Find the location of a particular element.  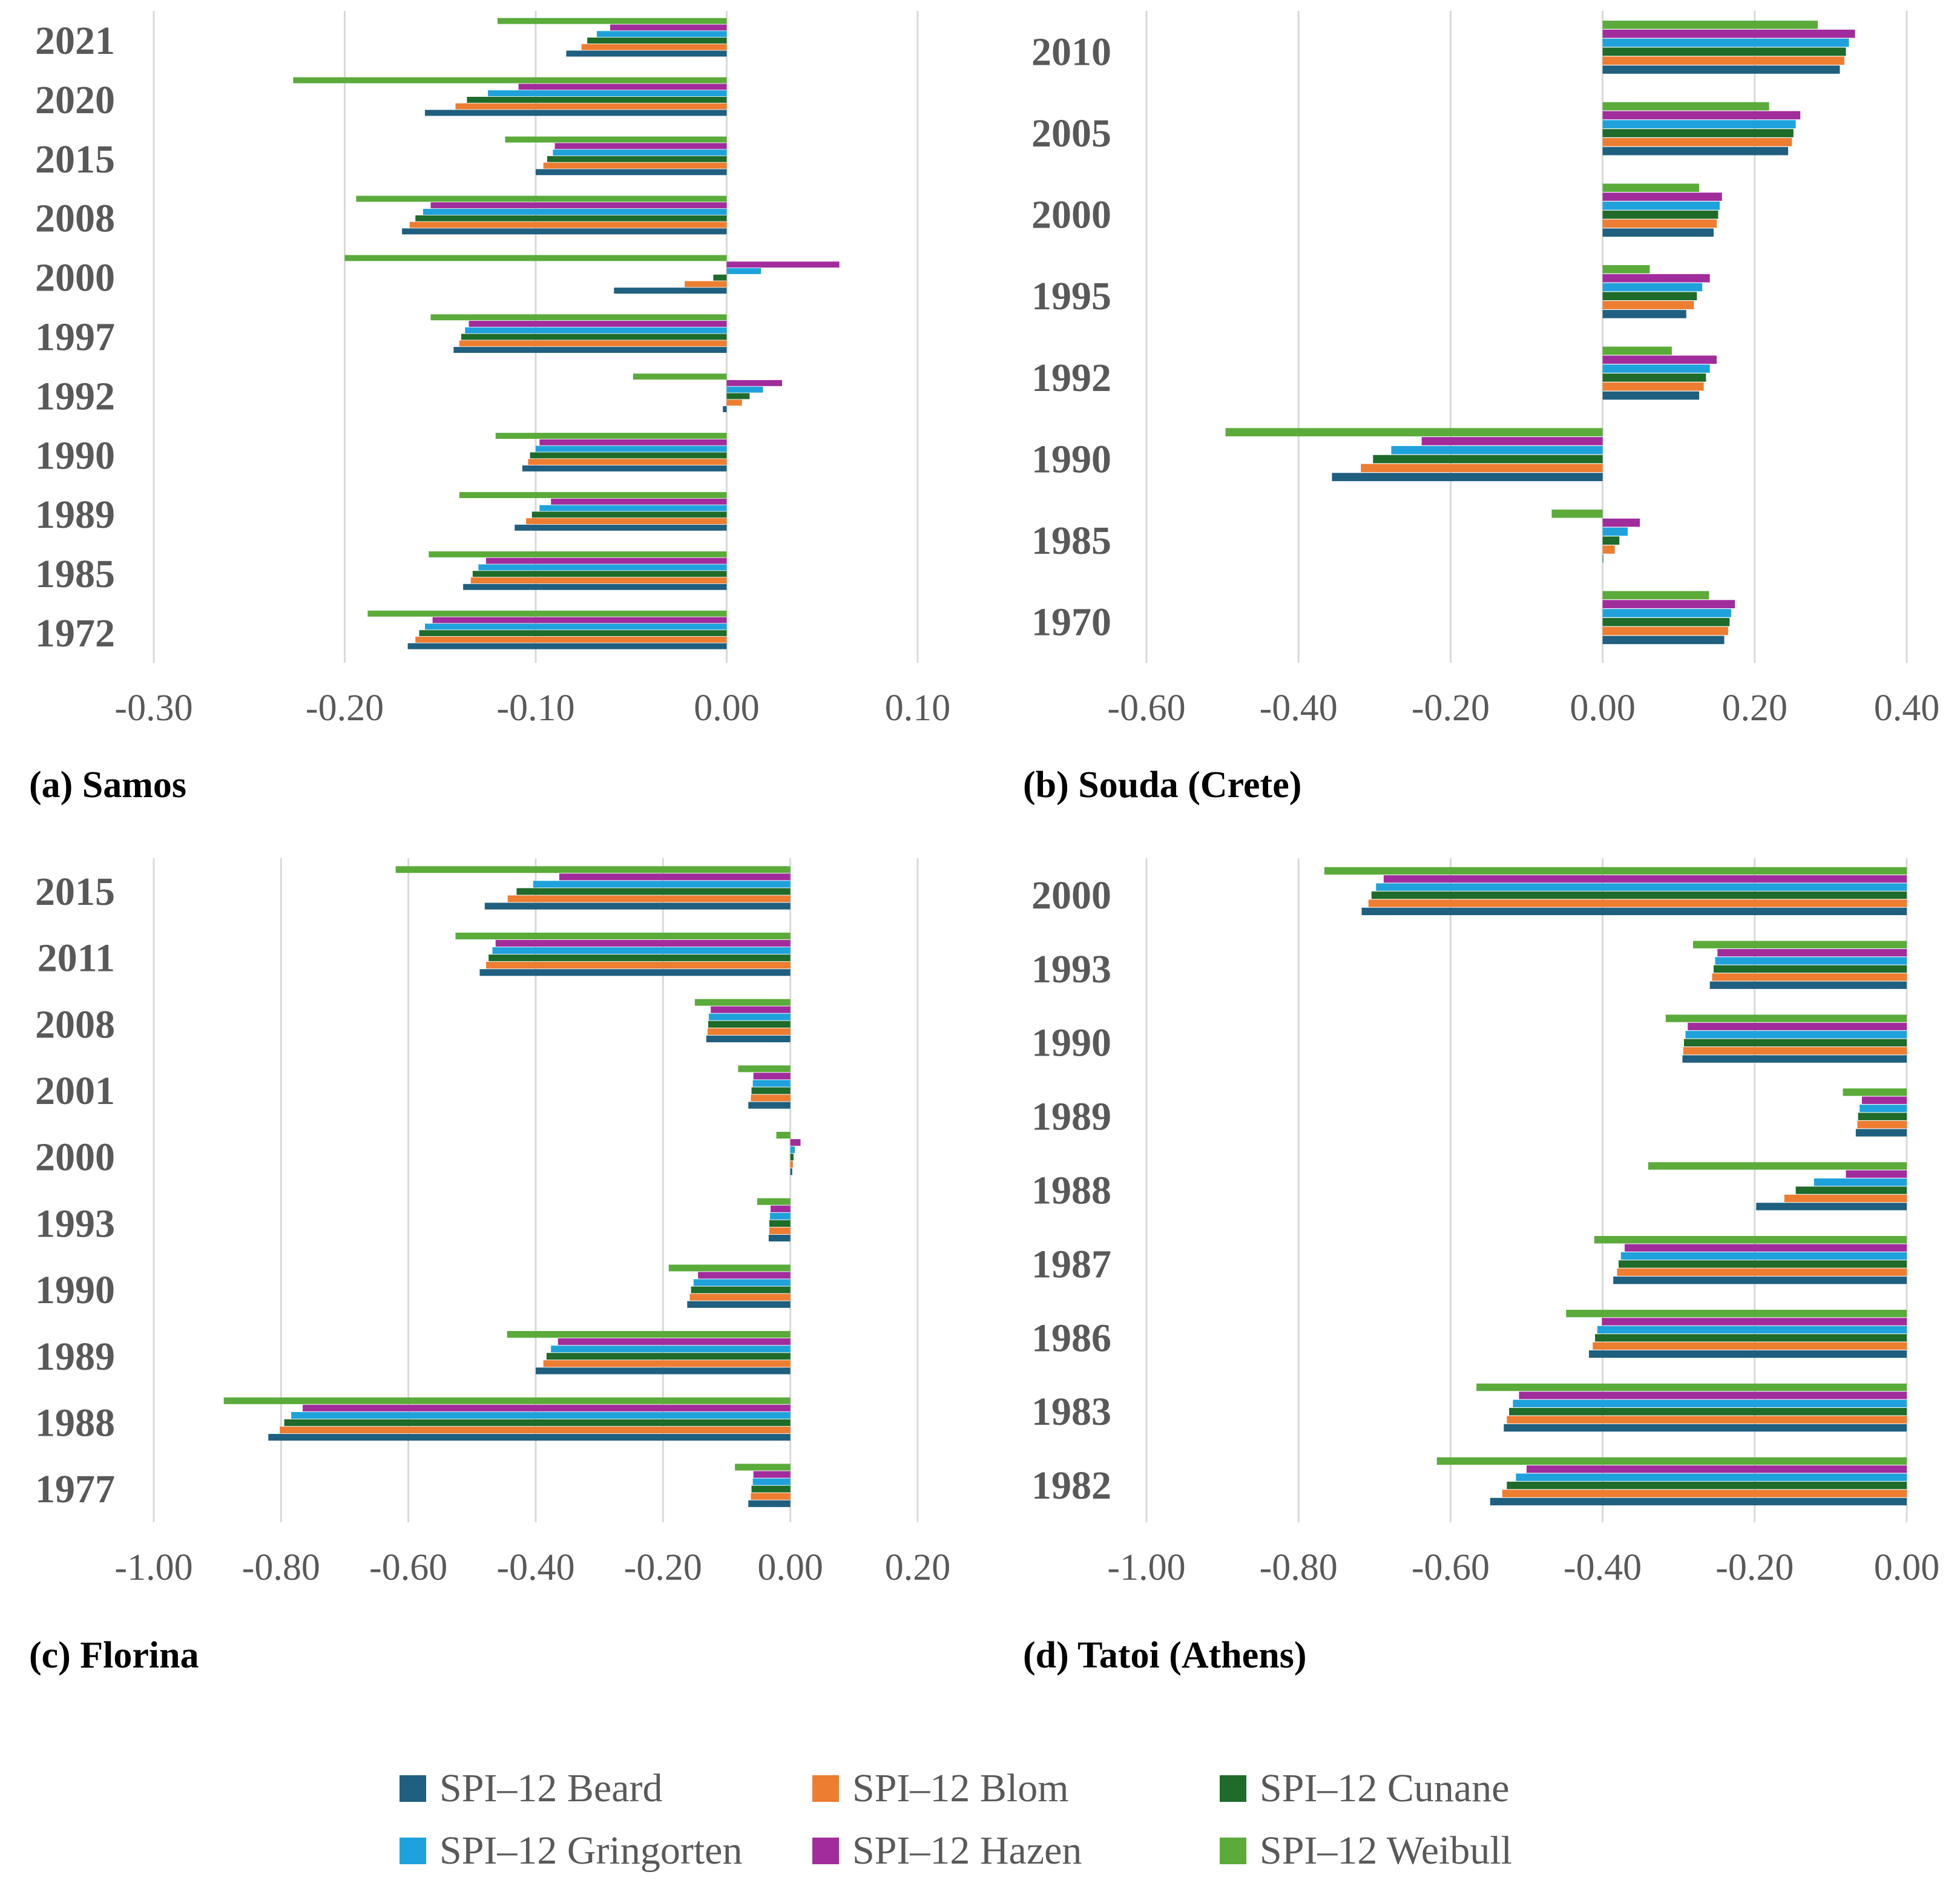

legend-swatch-weibull is located at coordinates (1233, 1851).